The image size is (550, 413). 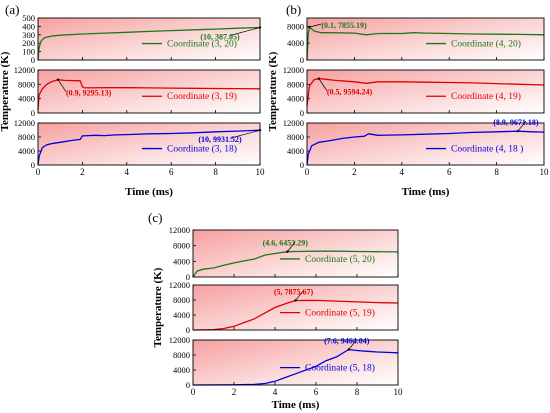 What do you see at coordinates (316, 392) in the screenshot?
I see `x-tick-label: 6` at bounding box center [316, 392].